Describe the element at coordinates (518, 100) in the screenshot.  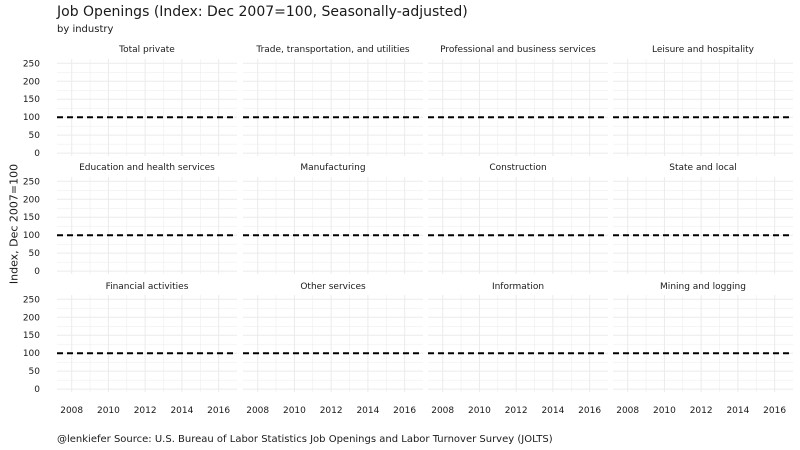
I see `facet-panel: Professional and business services` at that location.